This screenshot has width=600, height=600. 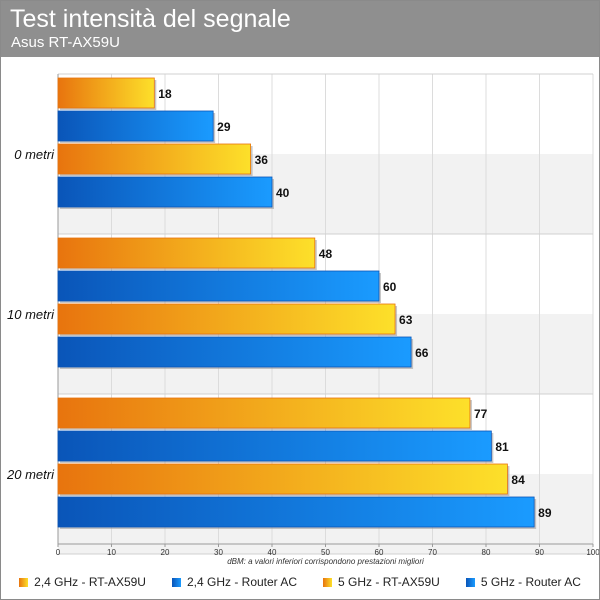 What do you see at coordinates (165, 94) in the screenshot?
I see `data-label: 18` at bounding box center [165, 94].